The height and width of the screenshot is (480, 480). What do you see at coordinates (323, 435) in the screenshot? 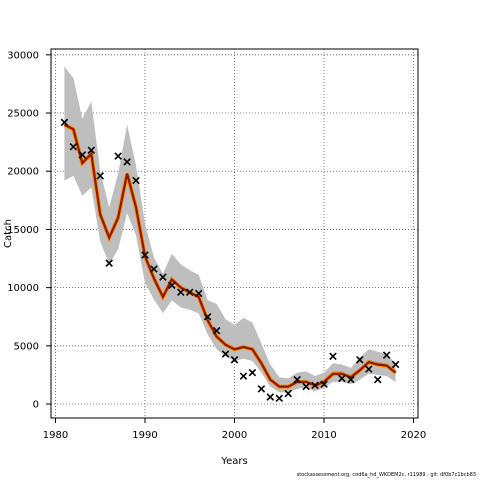
I see `x-tick-label: 2010` at bounding box center [323, 435].